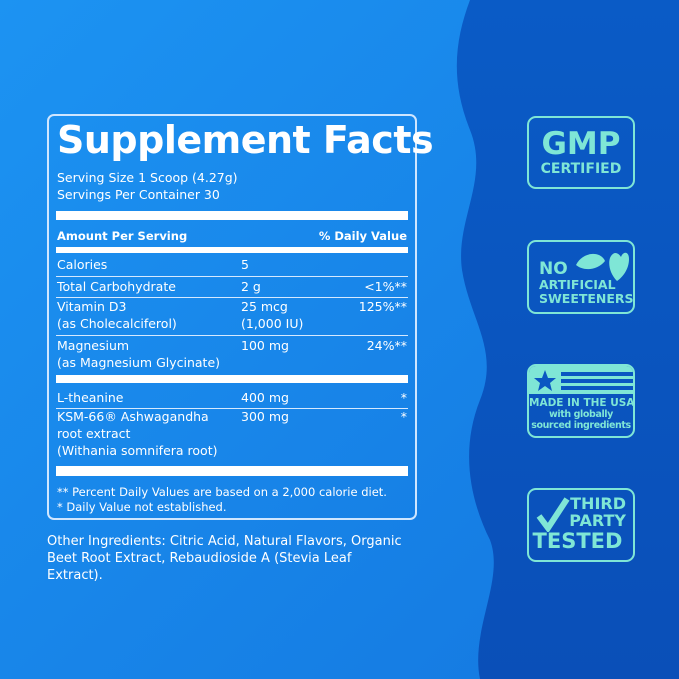 This screenshot has width=679, height=679. I want to click on nutrient-amount: 2 g, so click(251, 286).